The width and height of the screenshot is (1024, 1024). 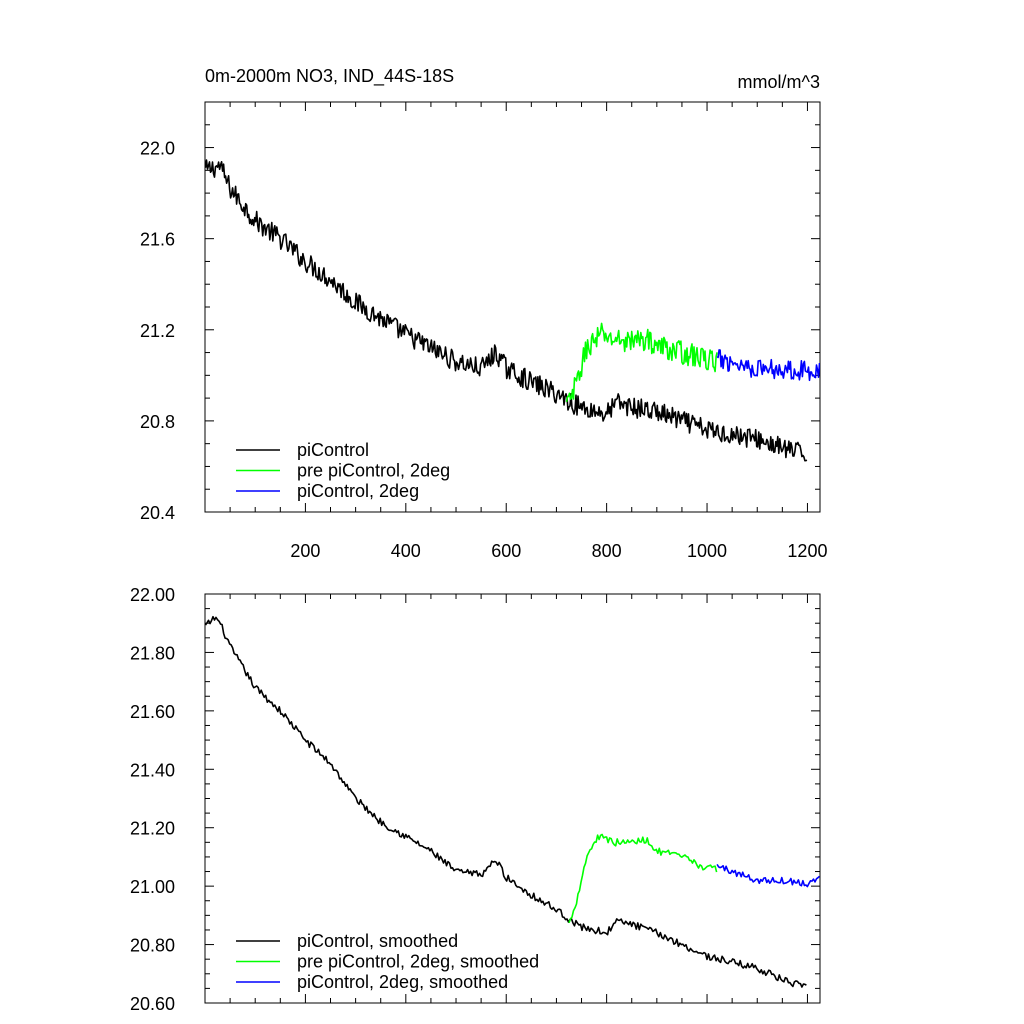 I want to click on y-tick-label: 21.60, so click(x=152, y=712).